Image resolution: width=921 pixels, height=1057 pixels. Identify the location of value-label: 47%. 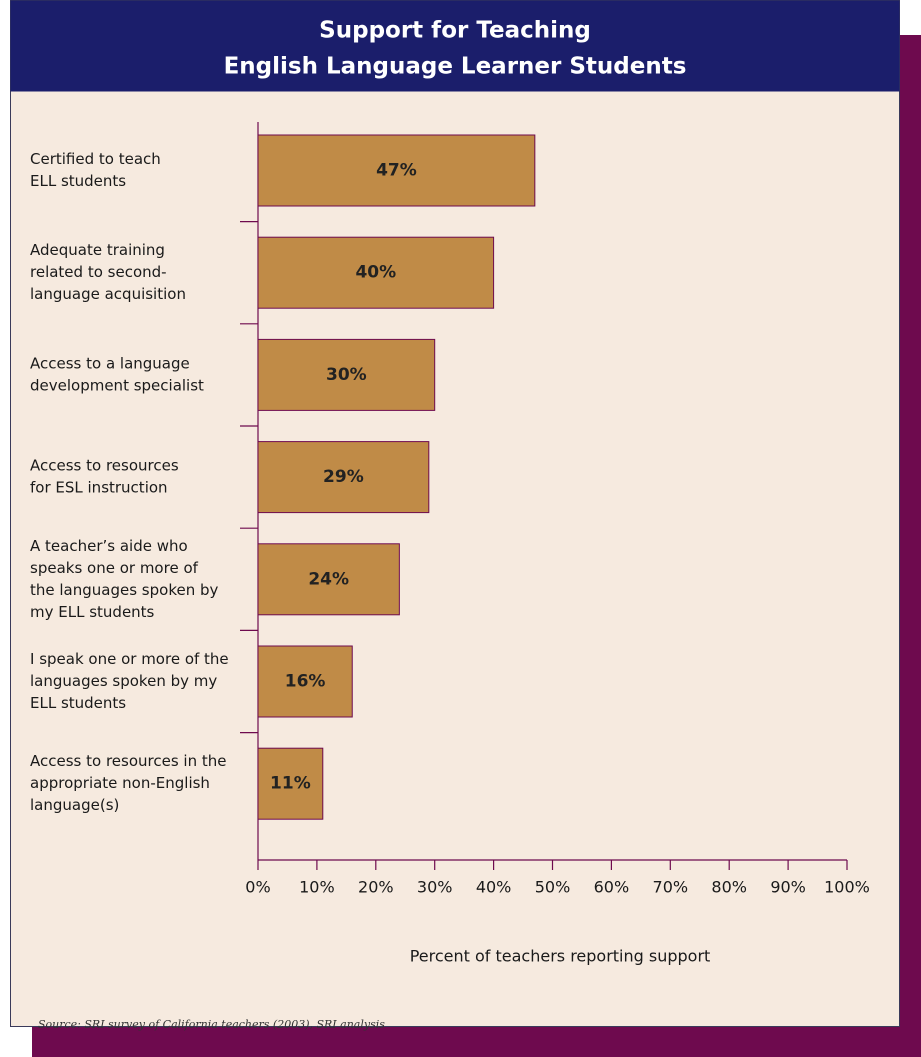
(396, 171).